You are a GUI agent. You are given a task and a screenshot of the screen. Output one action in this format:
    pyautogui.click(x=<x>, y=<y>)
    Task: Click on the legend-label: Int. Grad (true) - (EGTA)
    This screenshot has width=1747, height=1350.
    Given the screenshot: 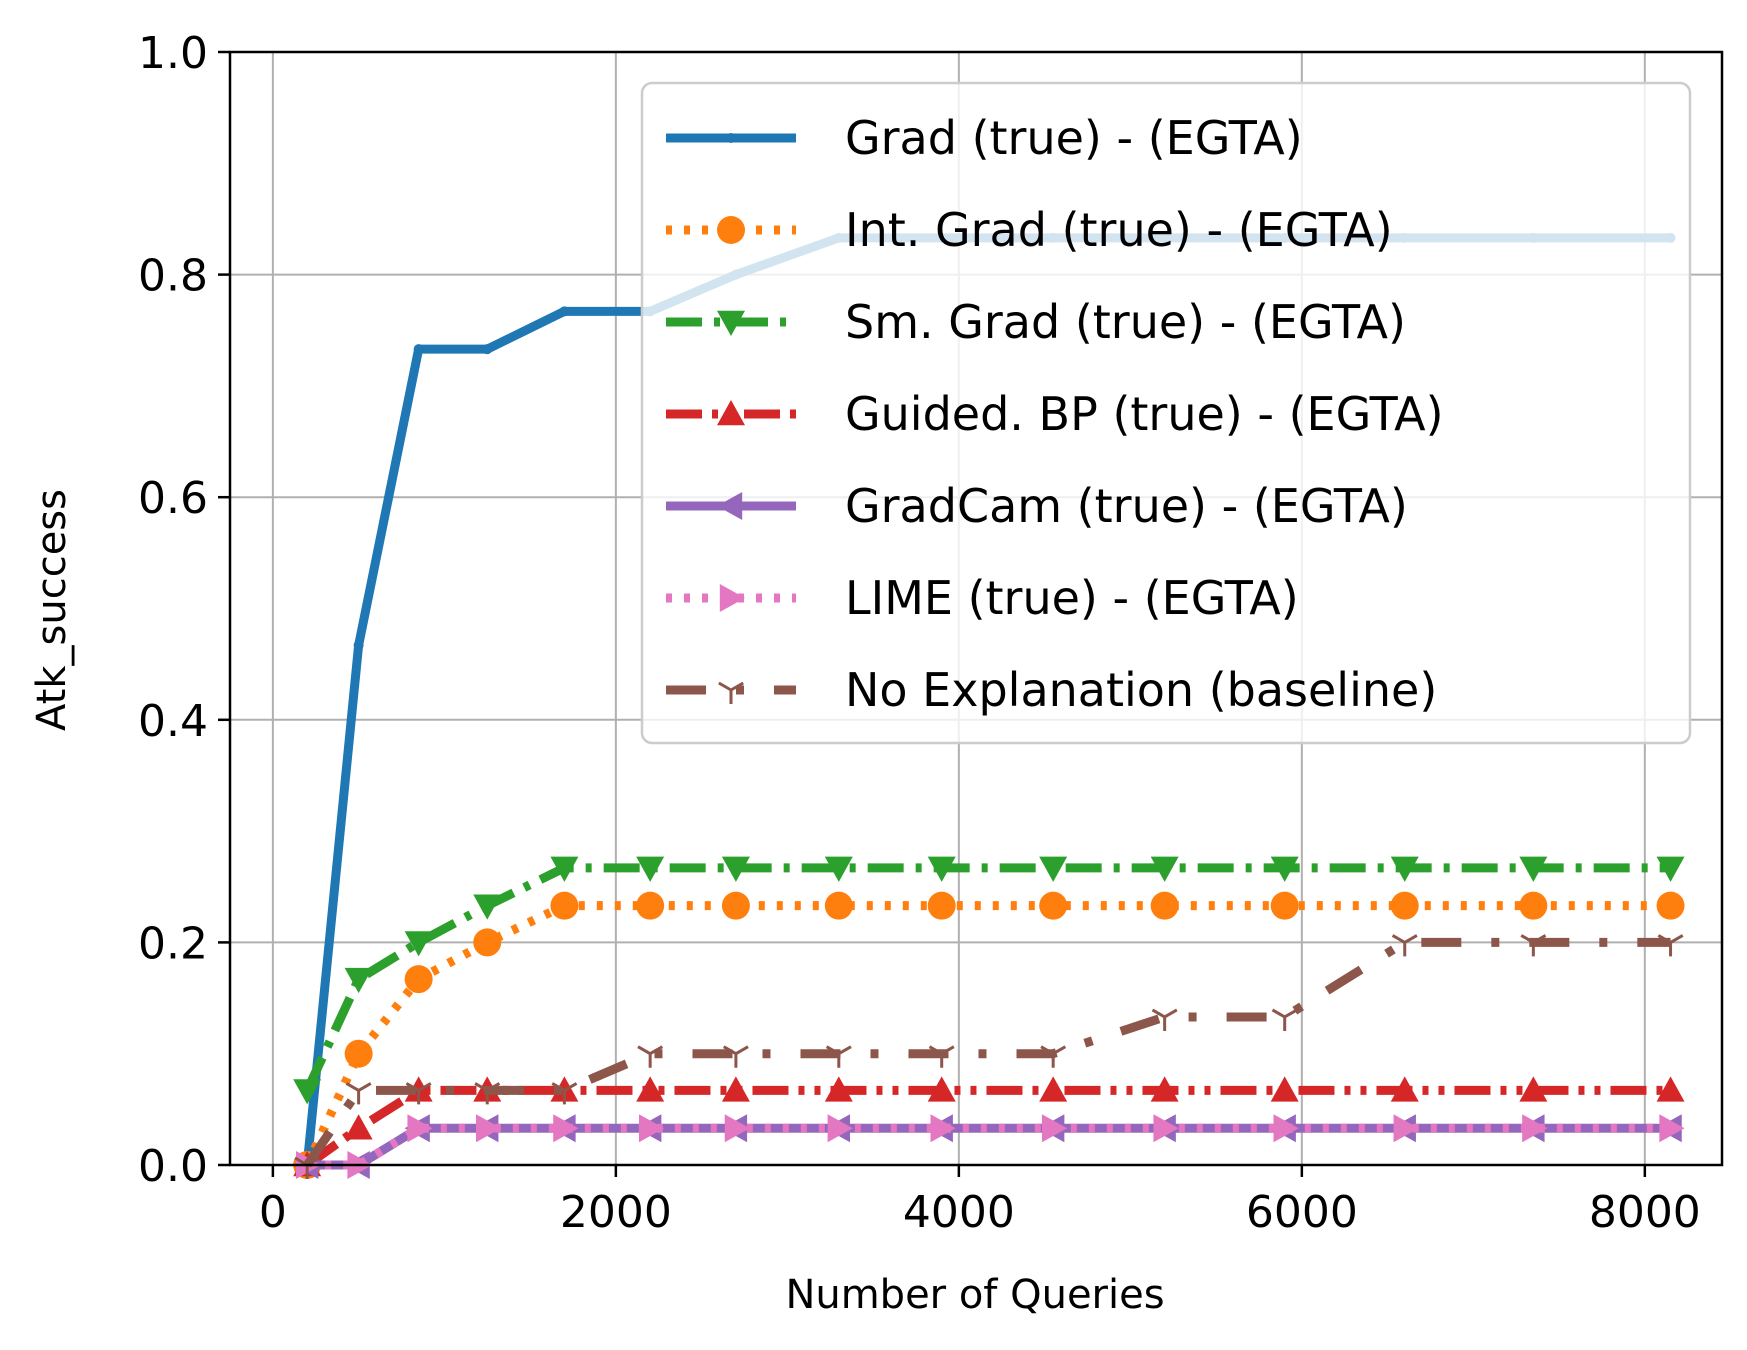 What is the action you would take?
    pyautogui.click(x=1119, y=230)
    